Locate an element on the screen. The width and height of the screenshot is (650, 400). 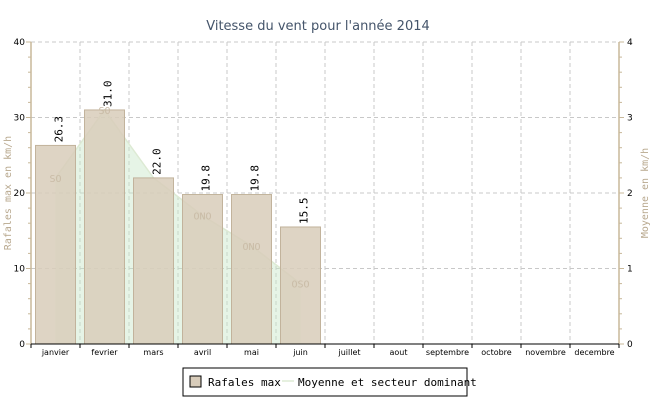
legend-label-area: Moyenne et secteur dominant is located at coordinates (387, 382).